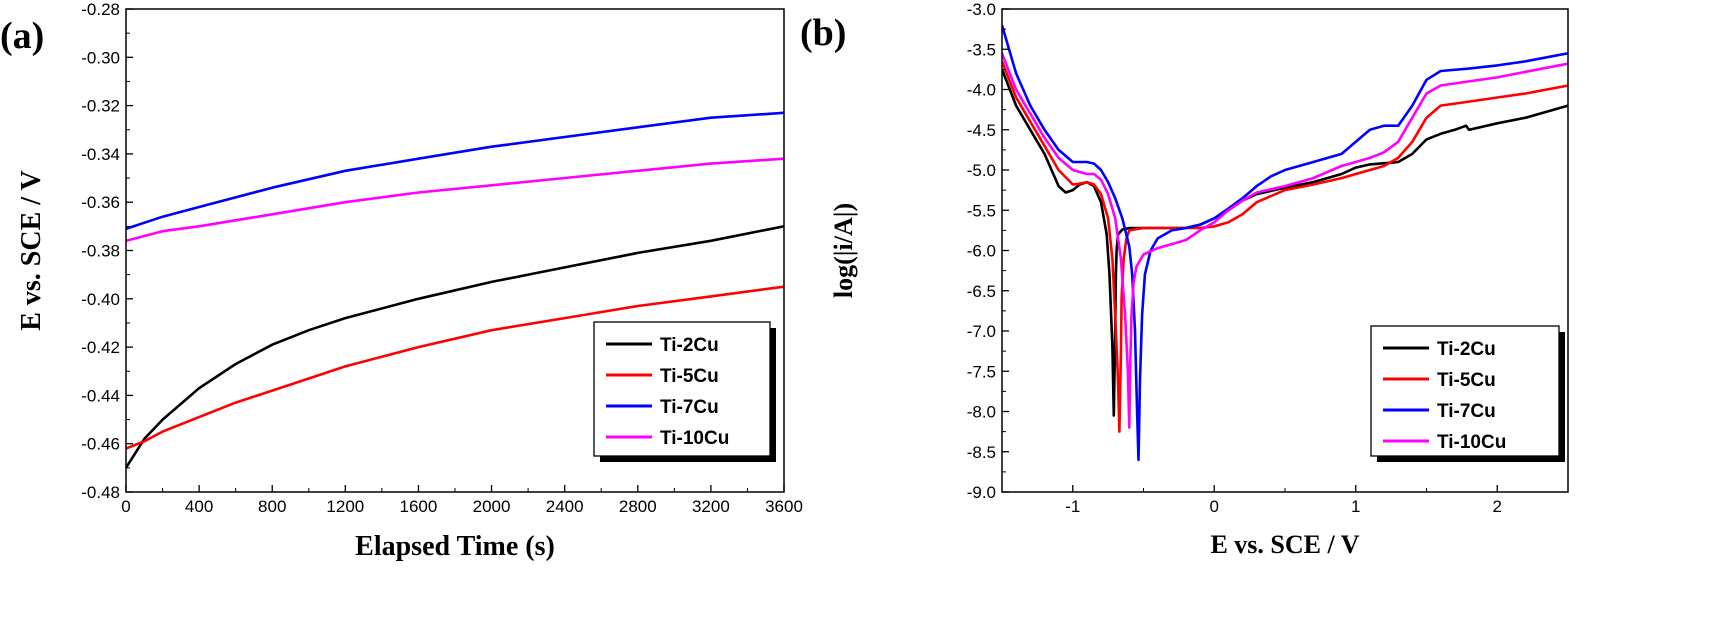  Describe the element at coordinates (981, 371) in the screenshot. I see `y-tick-label: -7.5` at that location.